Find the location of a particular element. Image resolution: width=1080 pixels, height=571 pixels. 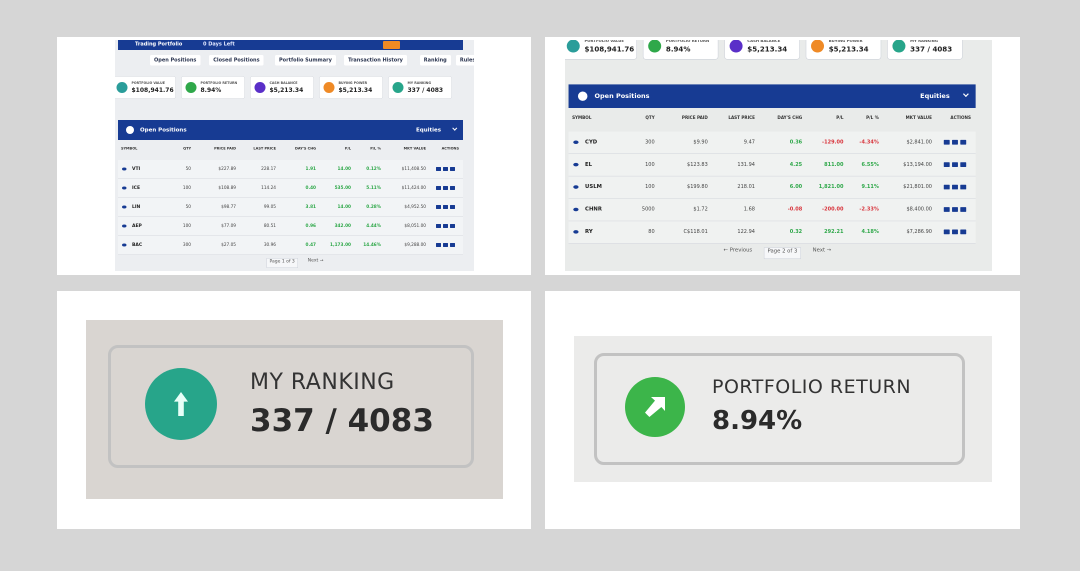

tab: Portfolio Summary is located at coordinates (305, 60).